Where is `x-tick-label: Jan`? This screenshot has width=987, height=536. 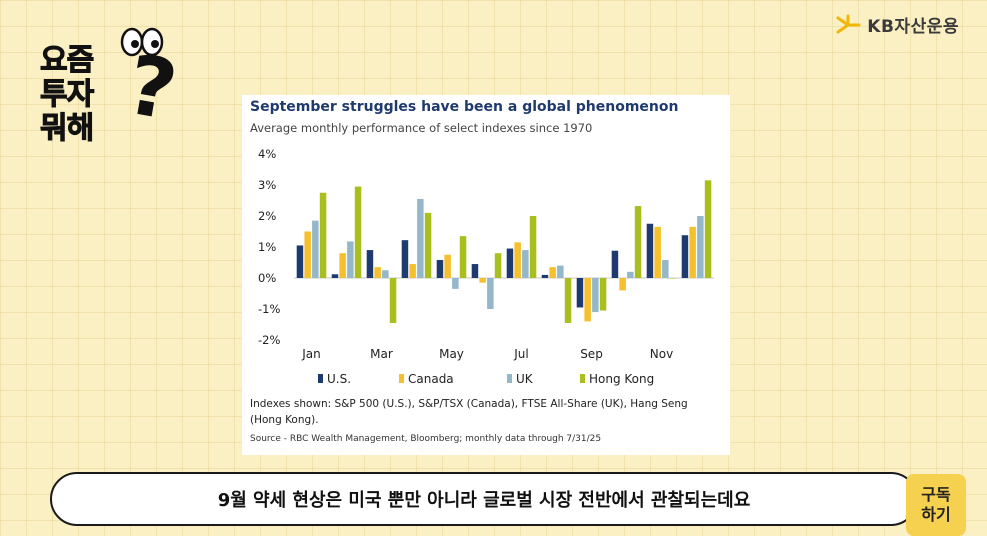 x-tick-label: Jan is located at coordinates (311, 354).